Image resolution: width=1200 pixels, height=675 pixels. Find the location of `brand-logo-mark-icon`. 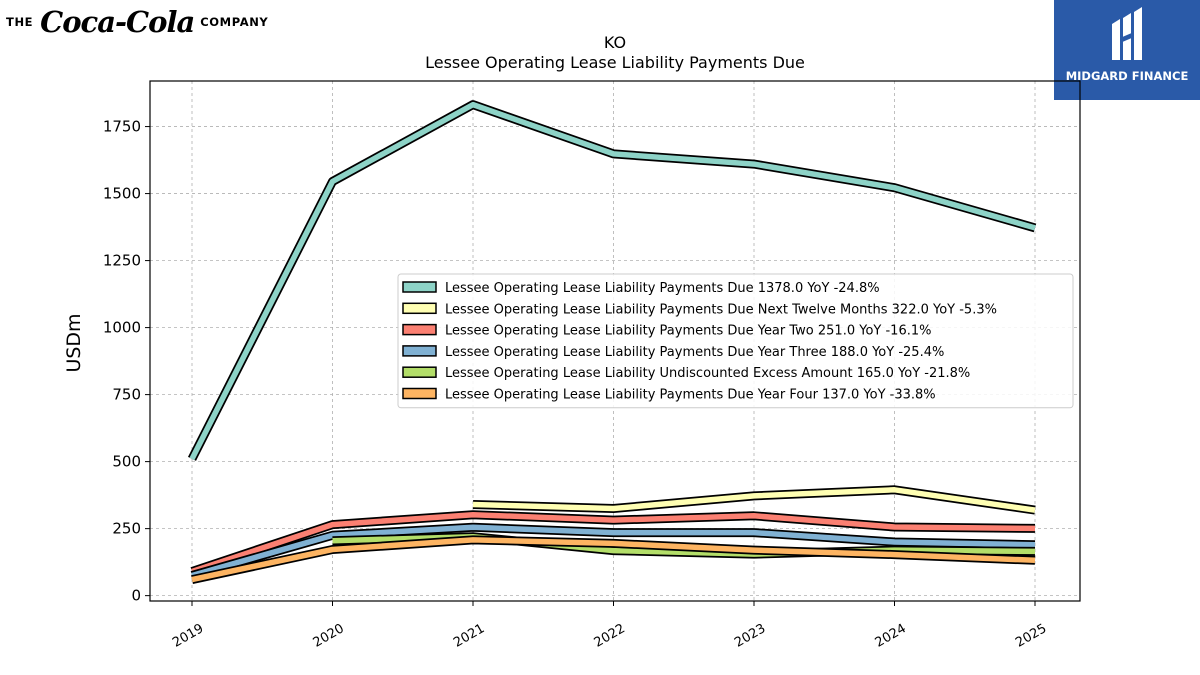

brand-logo-mark-icon is located at coordinates (1127, 33).